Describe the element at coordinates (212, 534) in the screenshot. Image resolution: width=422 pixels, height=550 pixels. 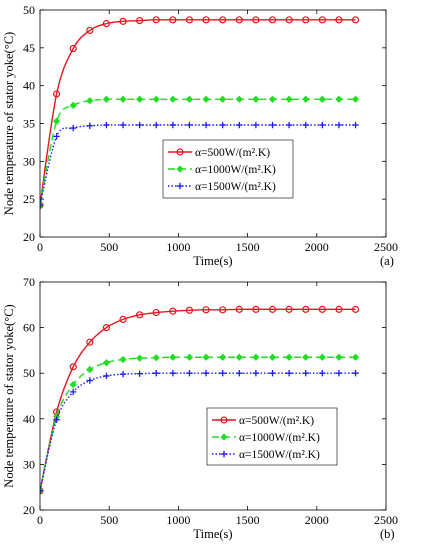
I see `x-axis-label: Time(s)` at that location.